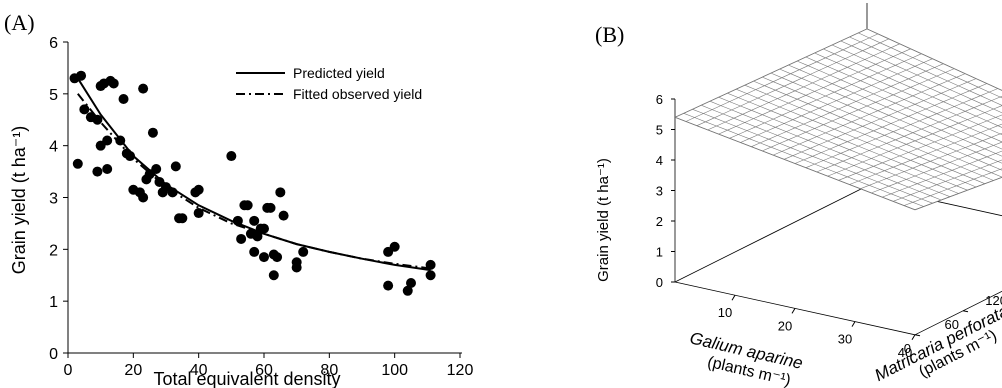 The width and height of the screenshot is (1002, 388). What do you see at coordinates (659, 221) in the screenshot?
I see `panel-b-z-tick-label: 2` at bounding box center [659, 221].